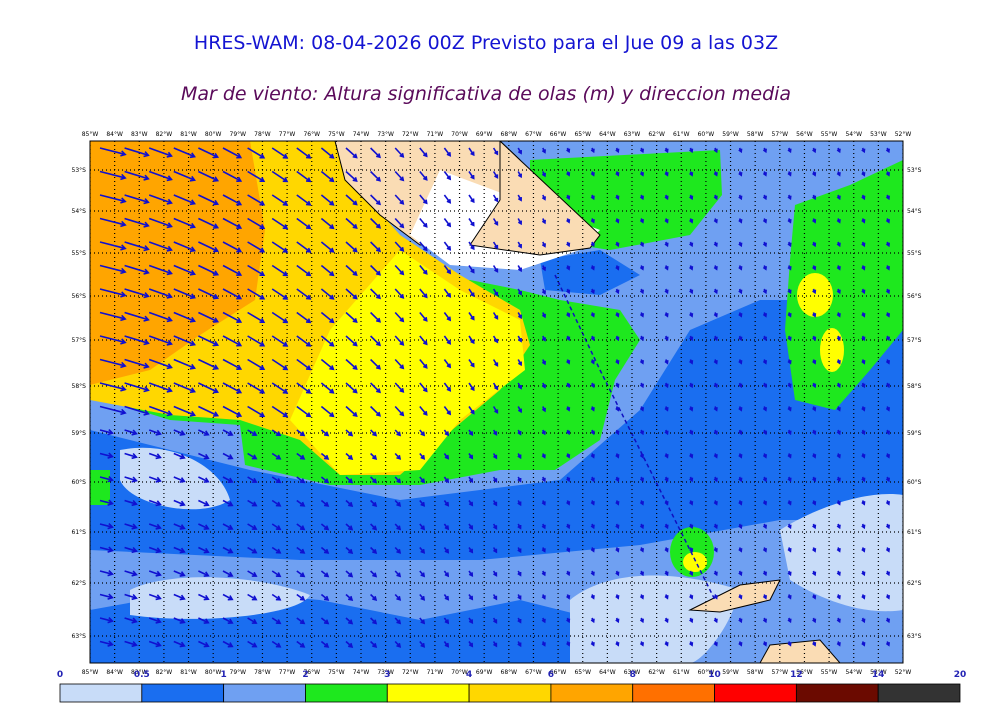 Image resolution: width=1000 pixels, height=707 pixels. Describe the element at coordinates (238, 134) in the screenshot. I see `lon-label: 79°W` at that location.